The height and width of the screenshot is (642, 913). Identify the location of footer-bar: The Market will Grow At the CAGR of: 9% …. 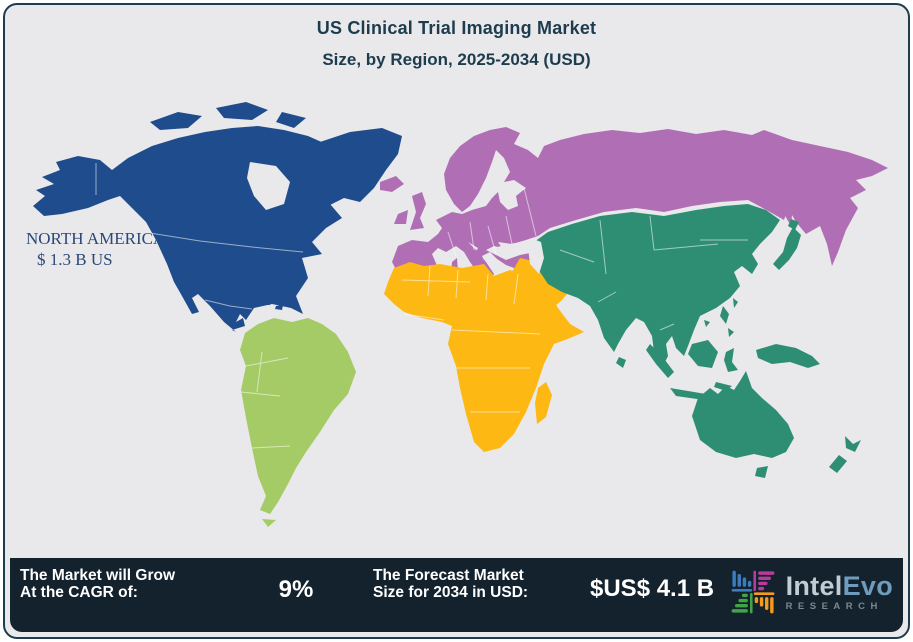
(456, 595).